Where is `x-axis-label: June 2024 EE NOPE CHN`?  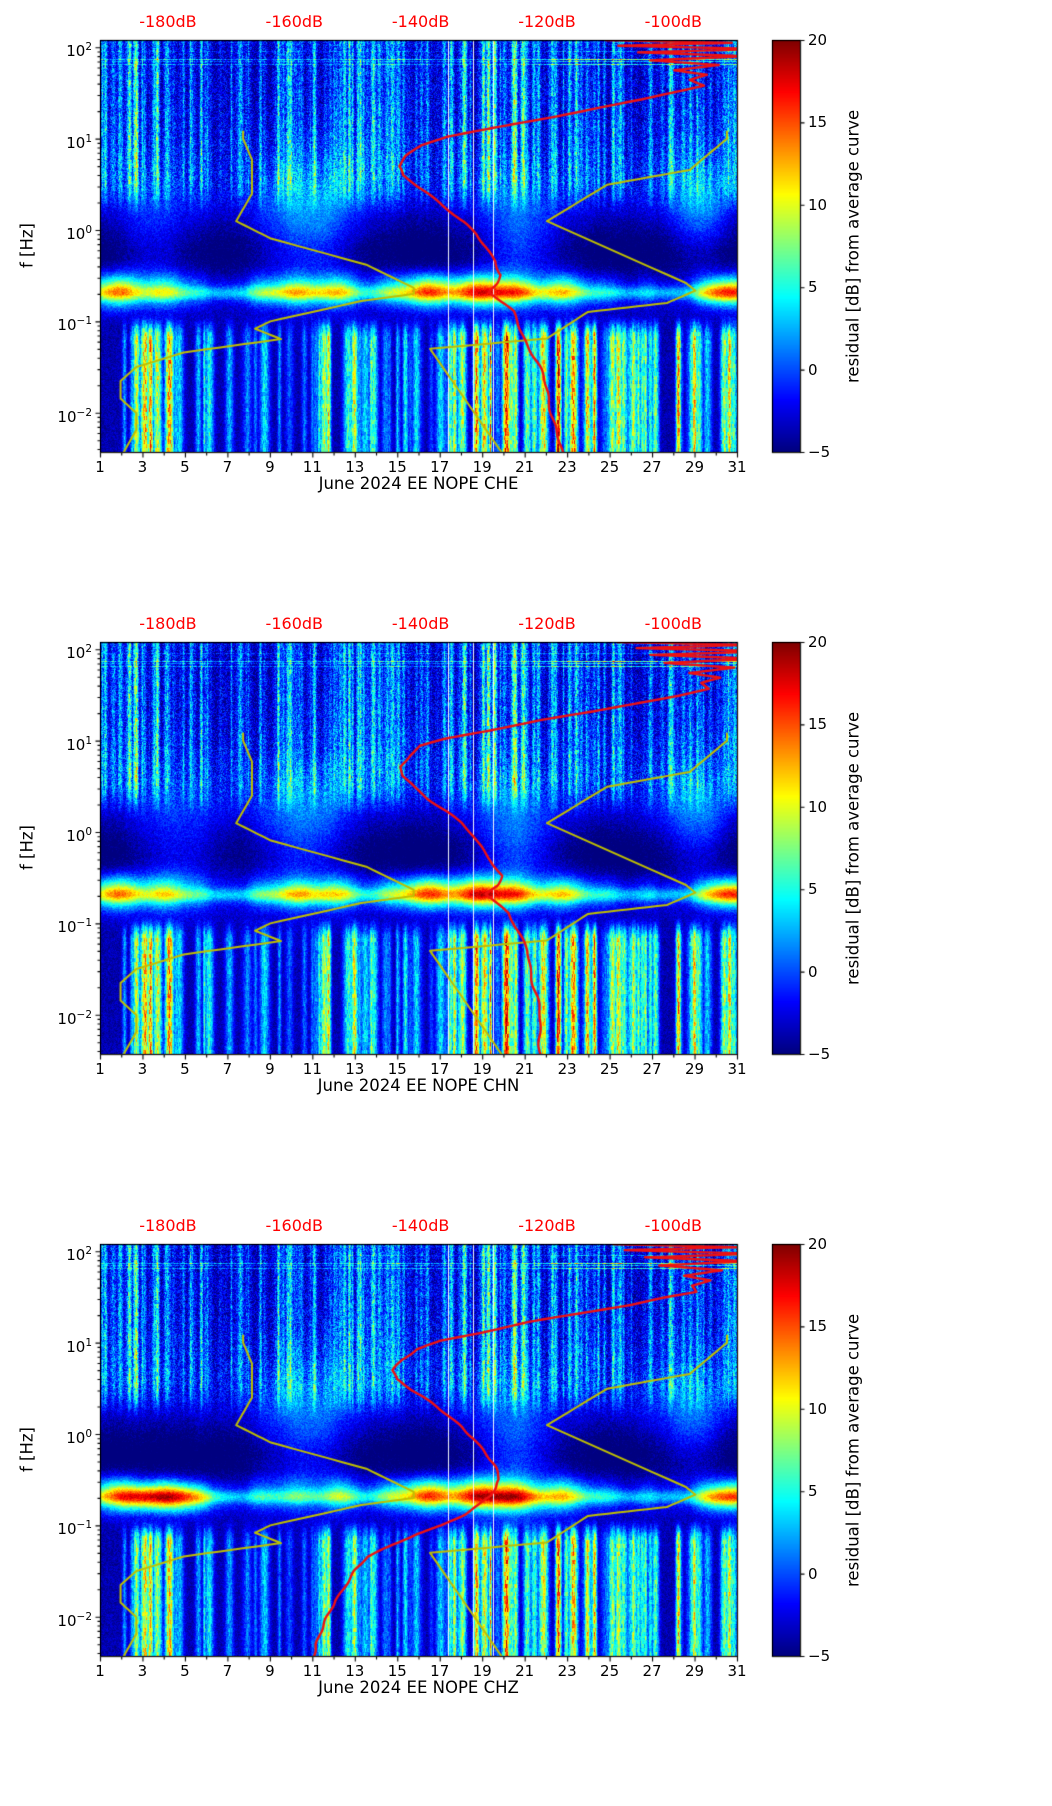 x-axis-label: June 2024 EE NOPE CHN is located at coordinates (418, 1085).